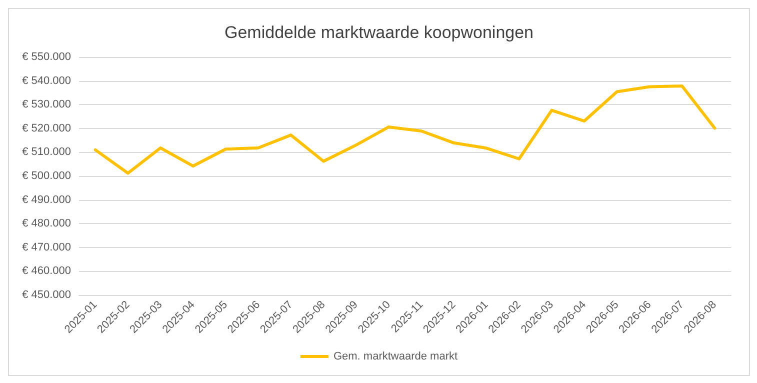 The width and height of the screenshot is (757, 383). What do you see at coordinates (46, 128) in the screenshot?
I see `y-tick-label: € 520.000` at bounding box center [46, 128].